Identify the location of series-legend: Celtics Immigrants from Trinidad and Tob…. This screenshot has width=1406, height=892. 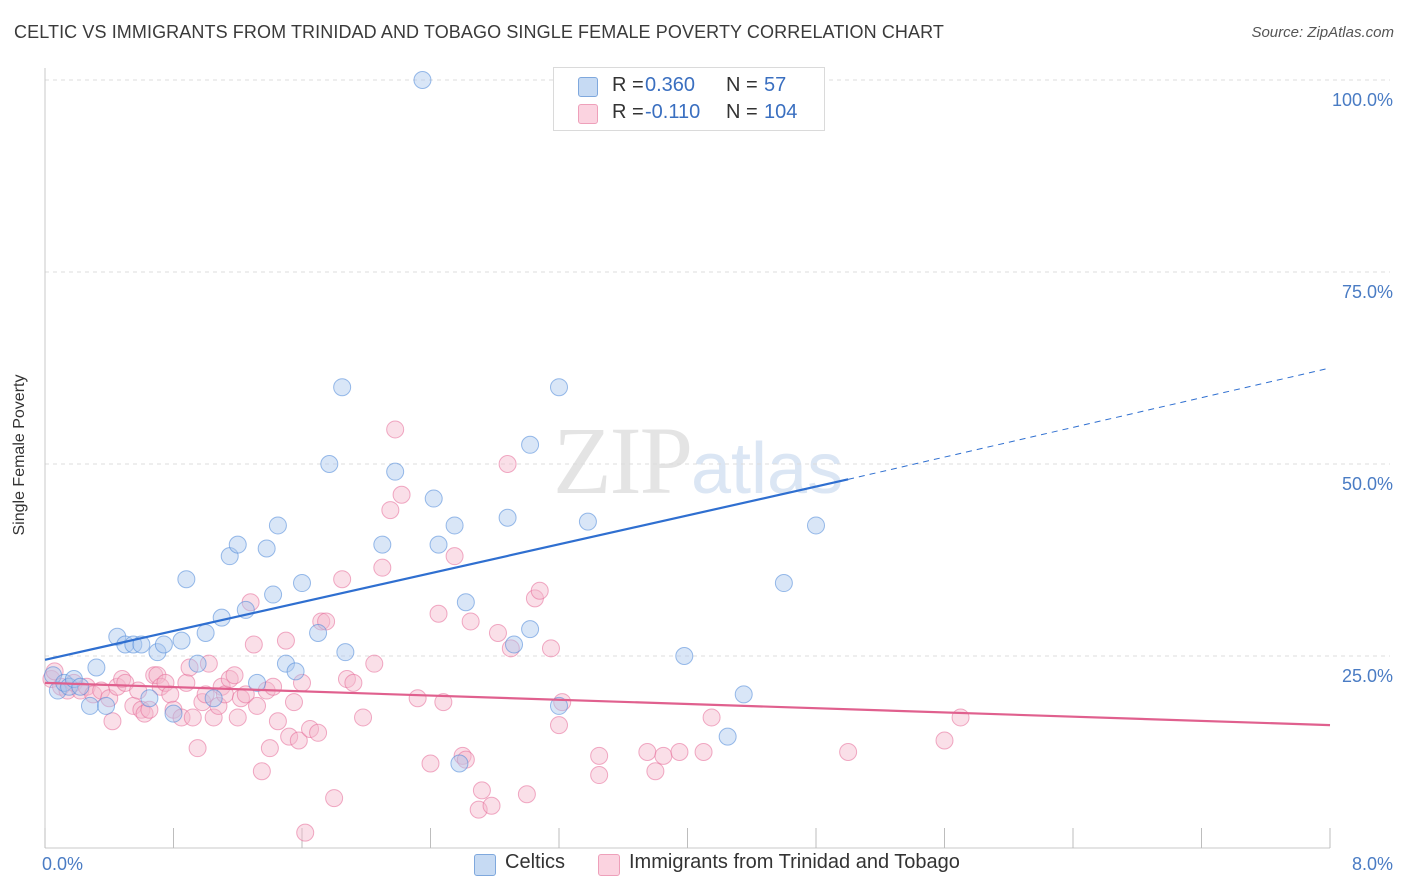
(703, 865).